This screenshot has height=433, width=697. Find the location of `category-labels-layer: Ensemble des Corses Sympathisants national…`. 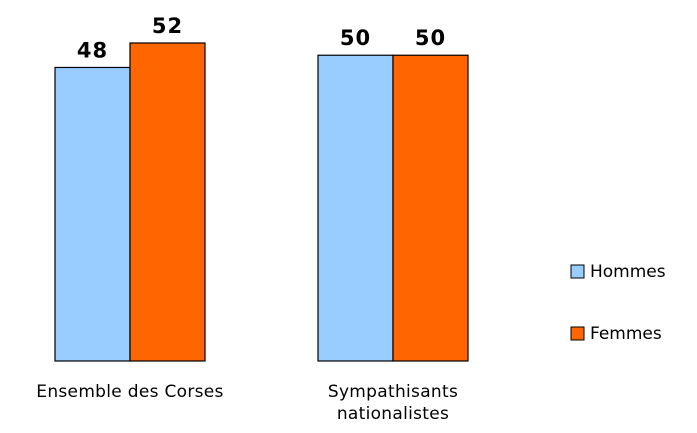

category-labels-layer: Ensemble des Corses Sympathisants national… is located at coordinates (247, 403).